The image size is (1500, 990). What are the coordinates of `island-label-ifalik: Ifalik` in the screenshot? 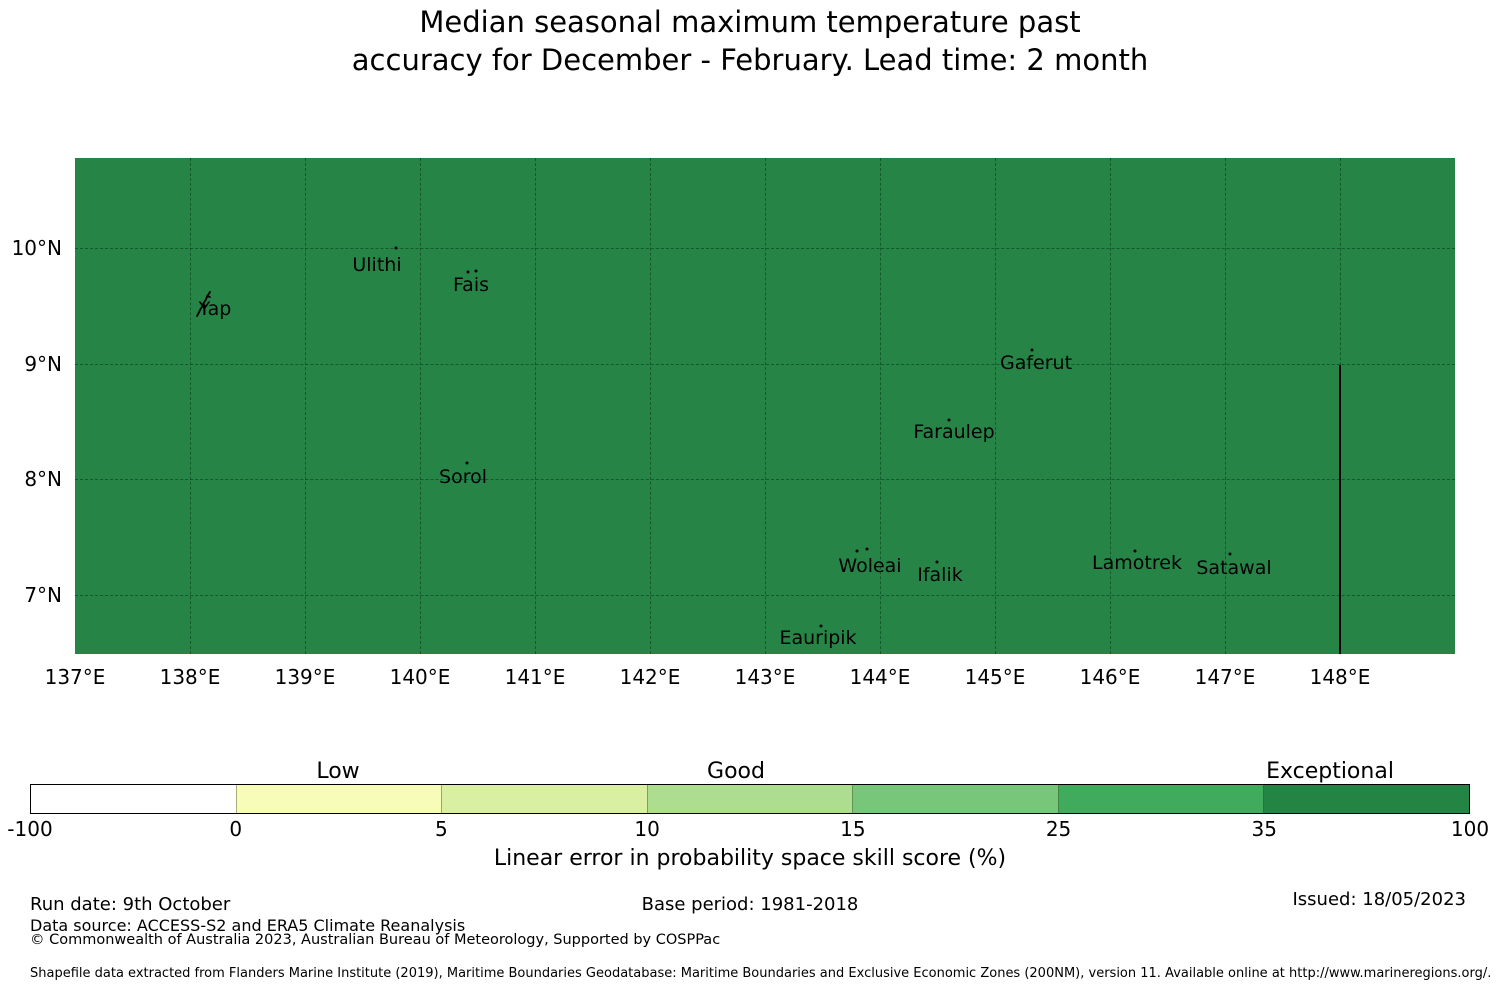 It's located at (940, 575).